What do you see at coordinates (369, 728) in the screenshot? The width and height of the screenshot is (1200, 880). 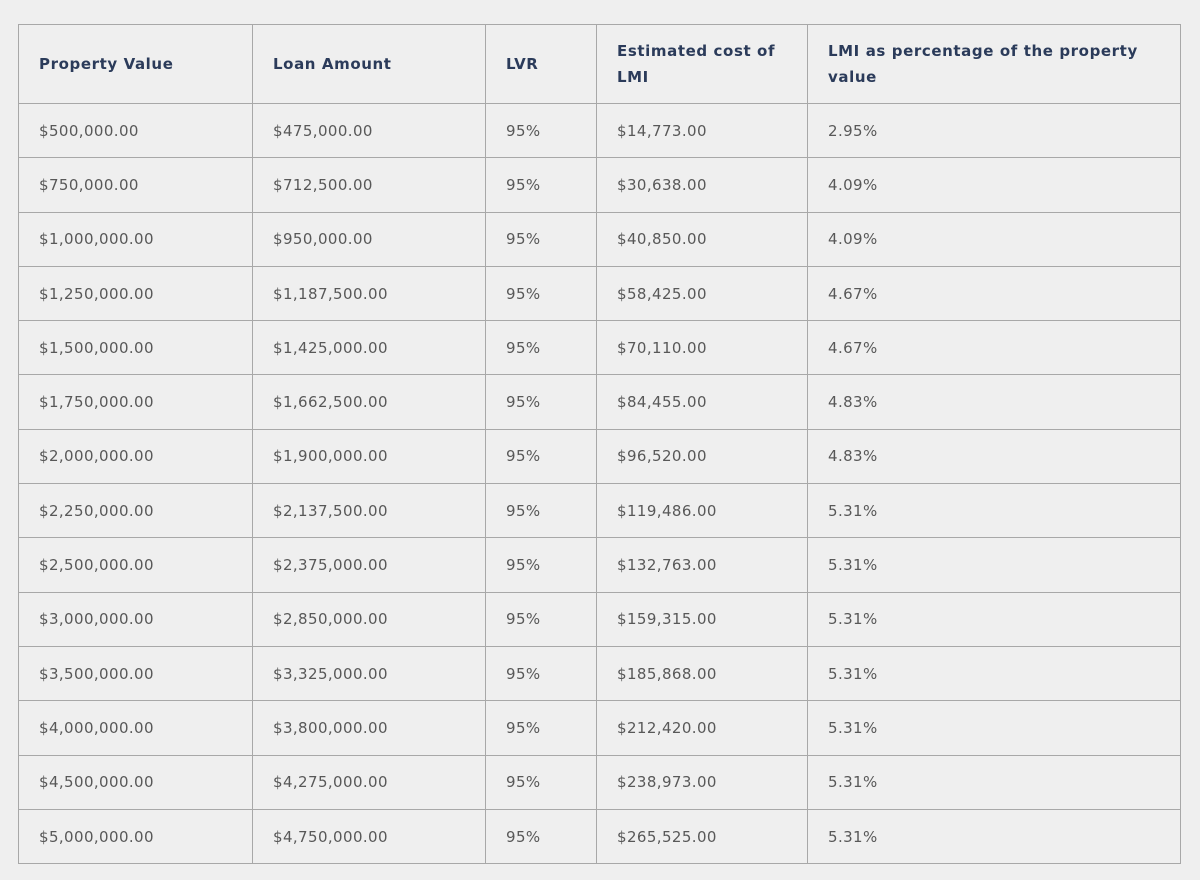 I see `table-cell: $3,800,000.00` at bounding box center [369, 728].